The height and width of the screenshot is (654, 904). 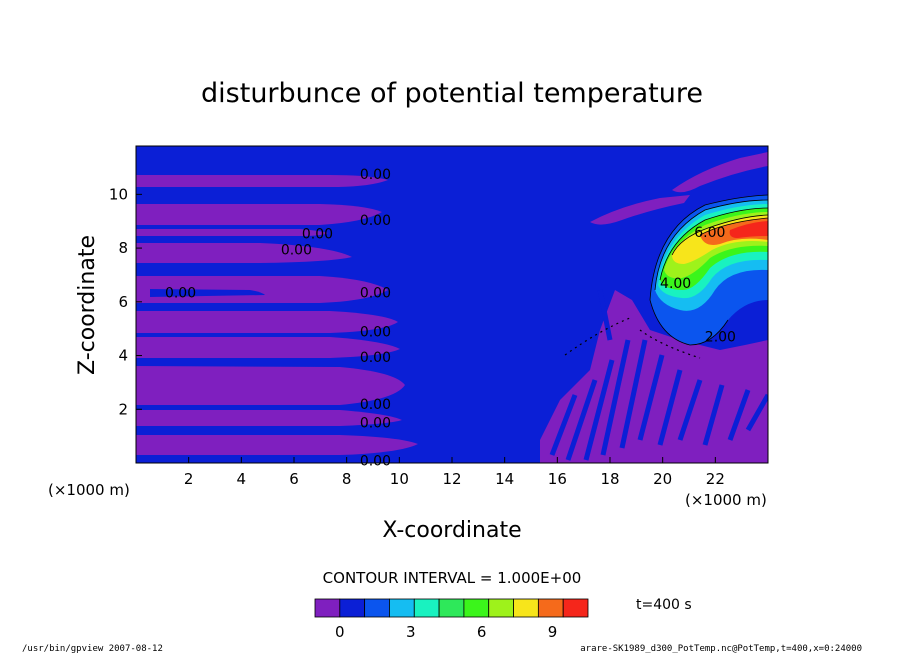 What do you see at coordinates (87, 305) in the screenshot?
I see `y-axis-title: Z-coordinate` at bounding box center [87, 305].